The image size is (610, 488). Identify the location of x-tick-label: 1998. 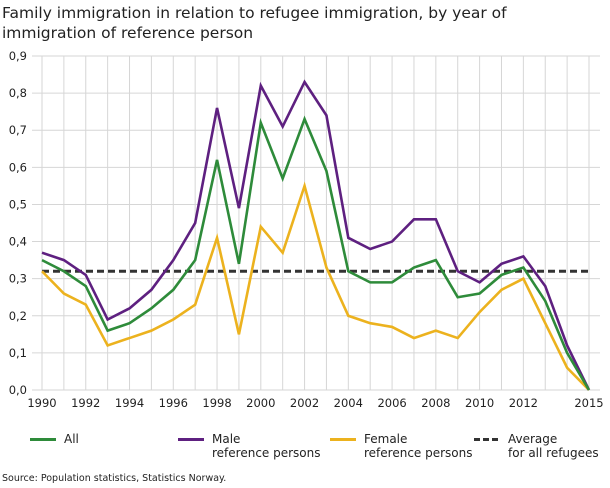
(216, 403).